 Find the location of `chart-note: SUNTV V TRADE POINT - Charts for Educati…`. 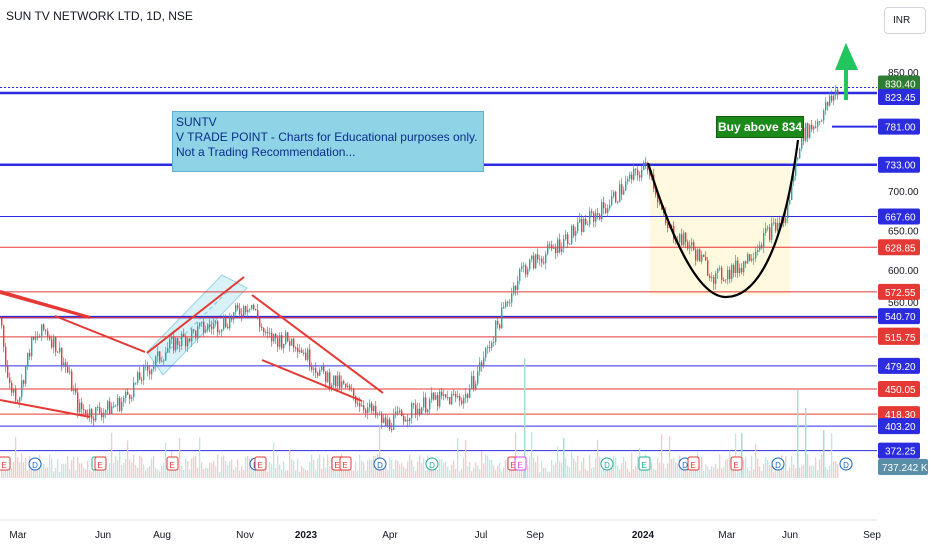

chart-note: SUNTV V TRADE POINT - Charts for Educati… is located at coordinates (328, 141).